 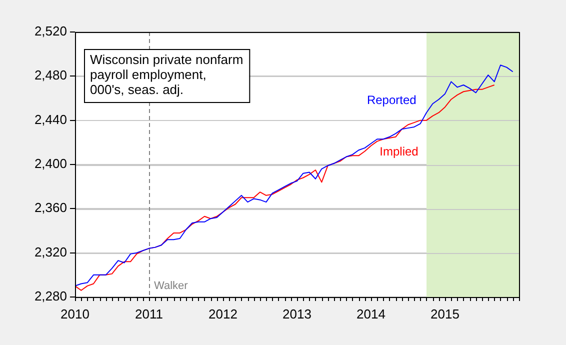 What do you see at coordinates (223, 314) in the screenshot?
I see `x-tick-label: 2012` at bounding box center [223, 314].